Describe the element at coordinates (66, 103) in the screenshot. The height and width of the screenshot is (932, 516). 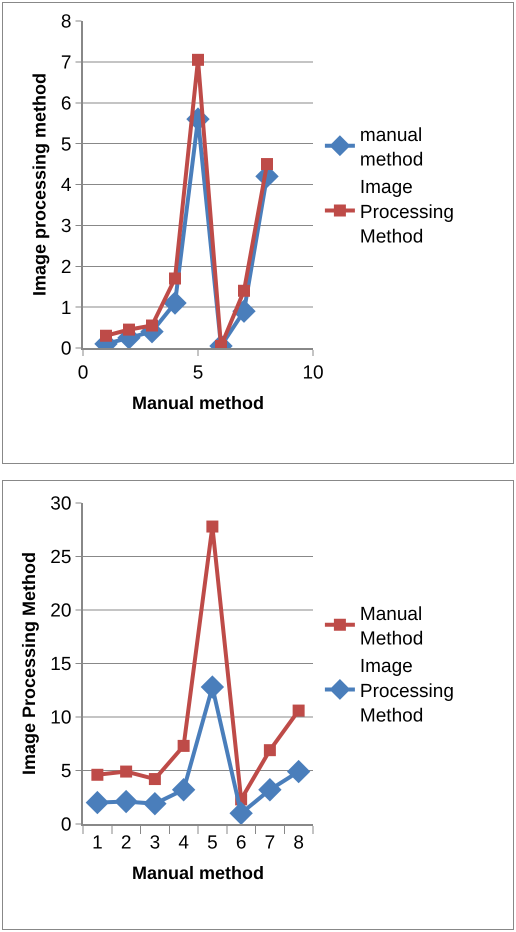
I see `y-tick-label: 6` at that location.